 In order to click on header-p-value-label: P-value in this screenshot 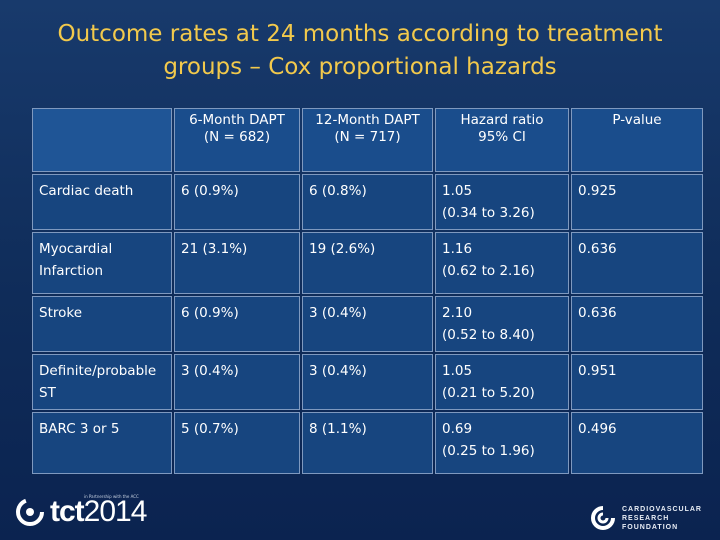, I will do `click(637, 120)`.